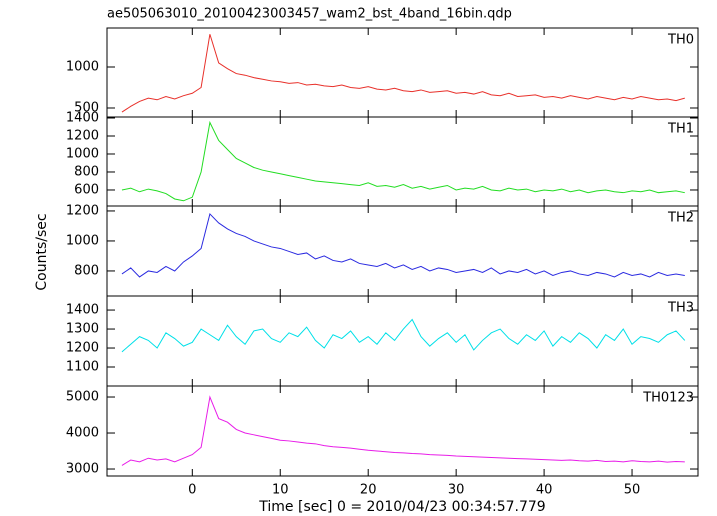 The image size is (717, 516). Describe the element at coordinates (192, 490) in the screenshot. I see `x-tick-label: 0` at that location.